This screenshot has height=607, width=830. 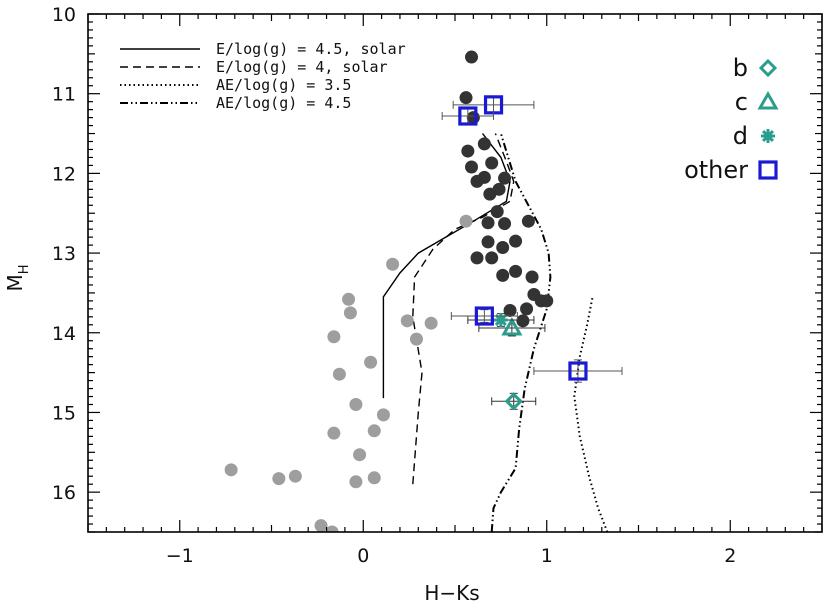 I want to click on legend-symbol-c, so click(x=768, y=100).